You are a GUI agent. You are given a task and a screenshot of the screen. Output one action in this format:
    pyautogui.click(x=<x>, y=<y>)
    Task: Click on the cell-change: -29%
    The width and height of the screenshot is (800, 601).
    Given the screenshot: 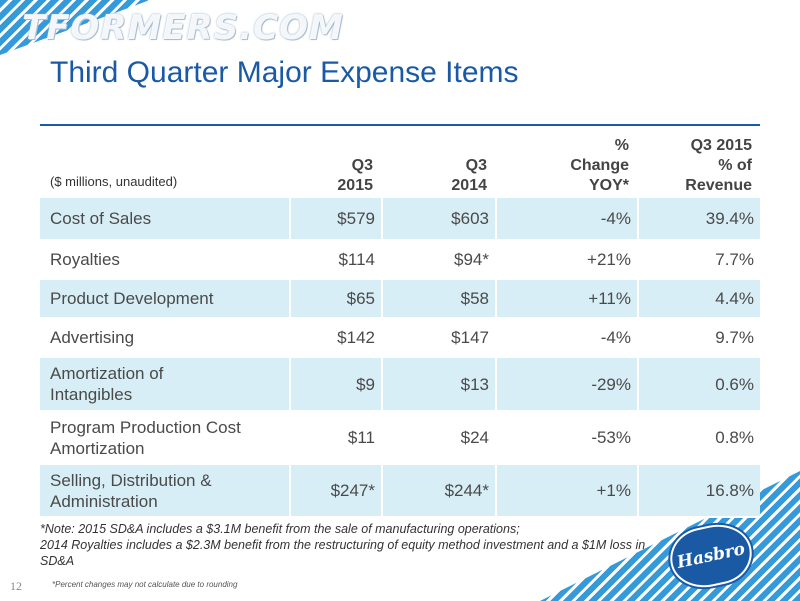 What is the action you would take?
    pyautogui.click(x=566, y=384)
    